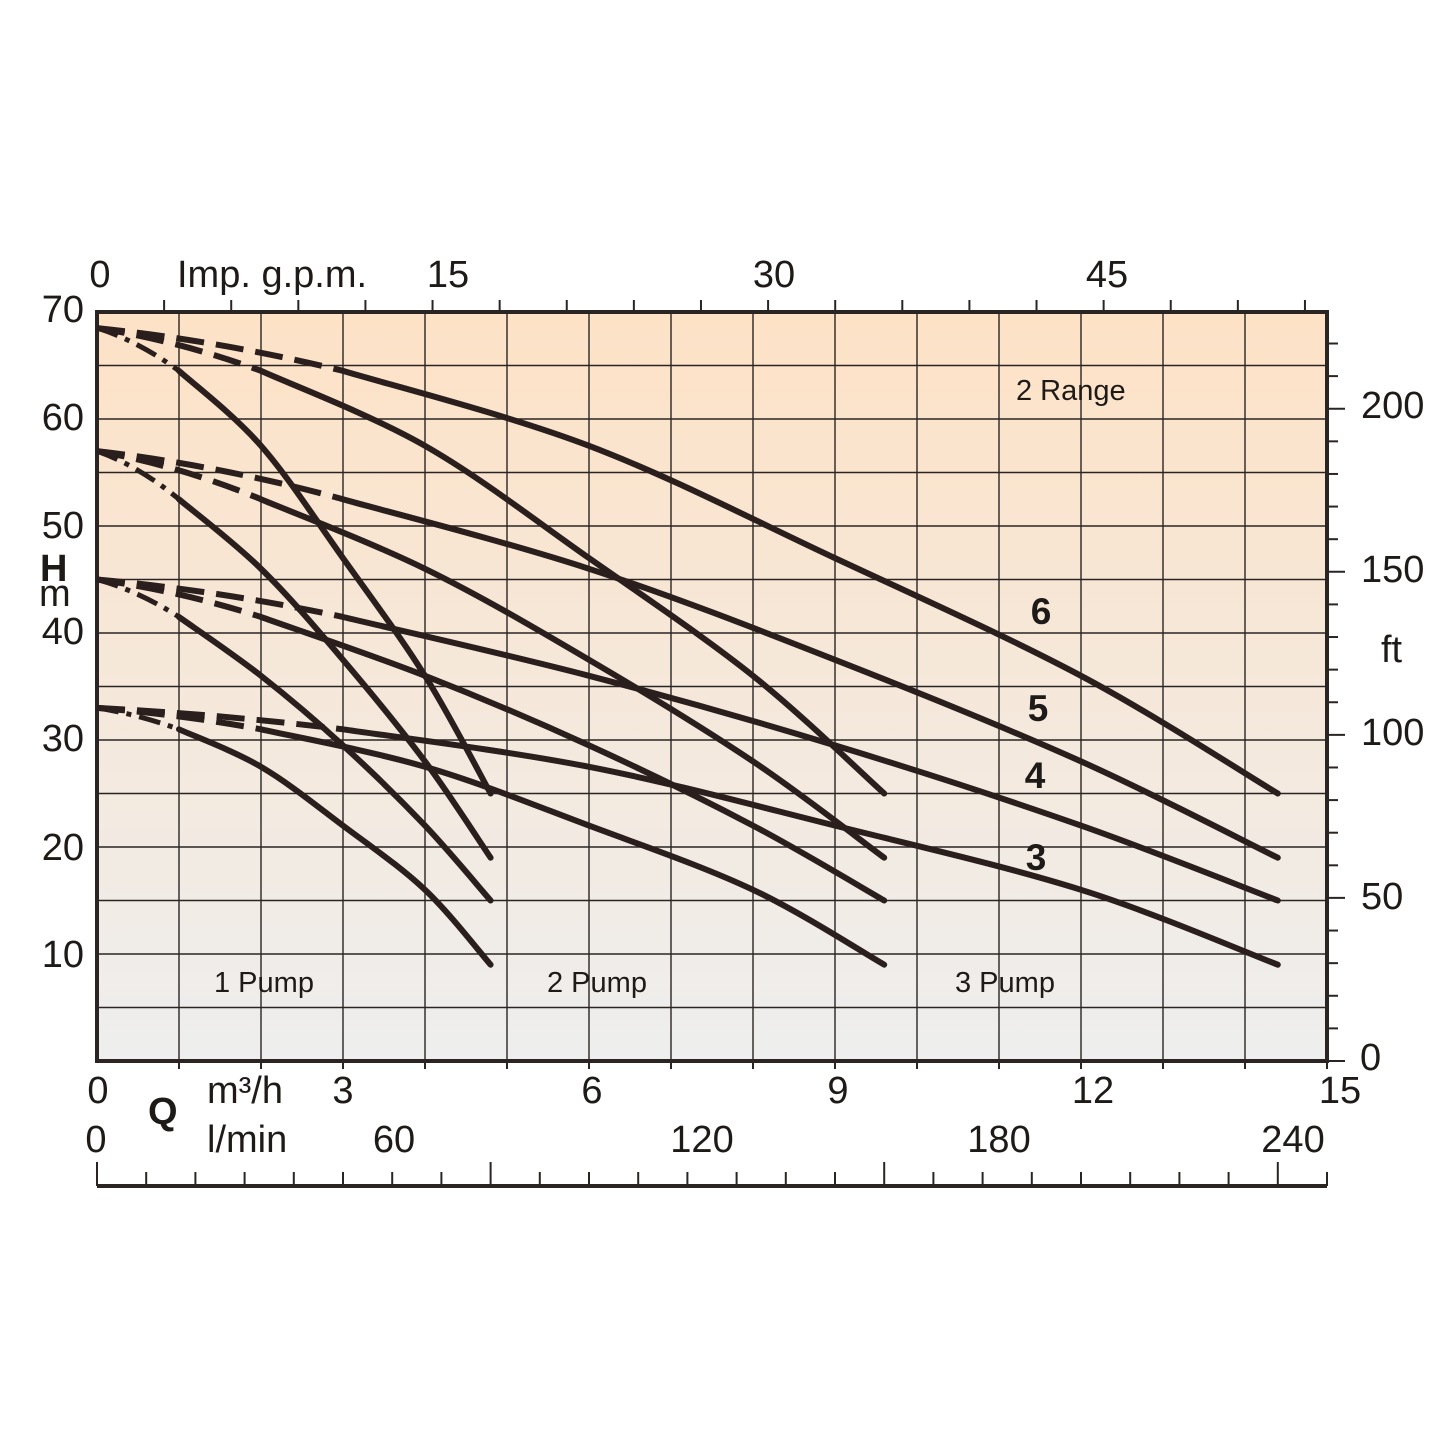 The image size is (1456, 1456). I want to click on curve-label-3: 3, so click(1036, 857).